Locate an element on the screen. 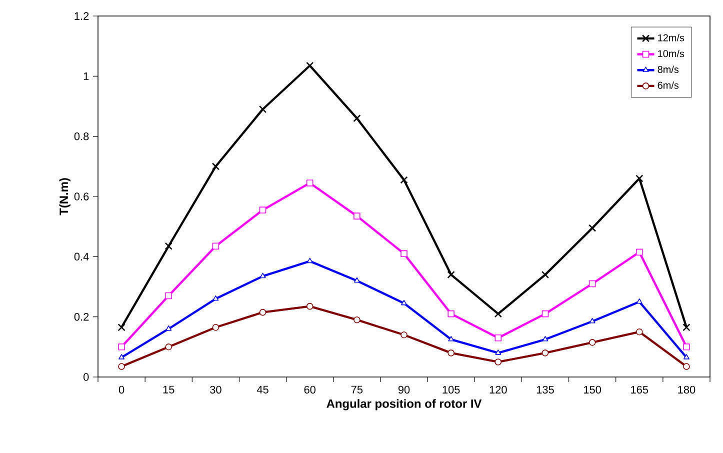  x-tick-label: 30 is located at coordinates (216, 390).